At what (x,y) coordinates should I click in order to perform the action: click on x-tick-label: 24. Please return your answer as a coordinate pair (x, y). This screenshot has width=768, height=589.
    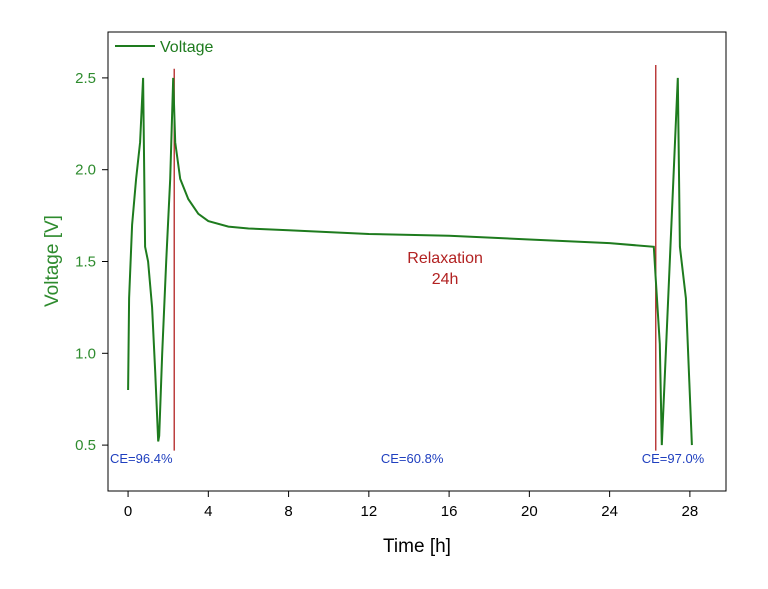
    Looking at the image, I should click on (609, 511).